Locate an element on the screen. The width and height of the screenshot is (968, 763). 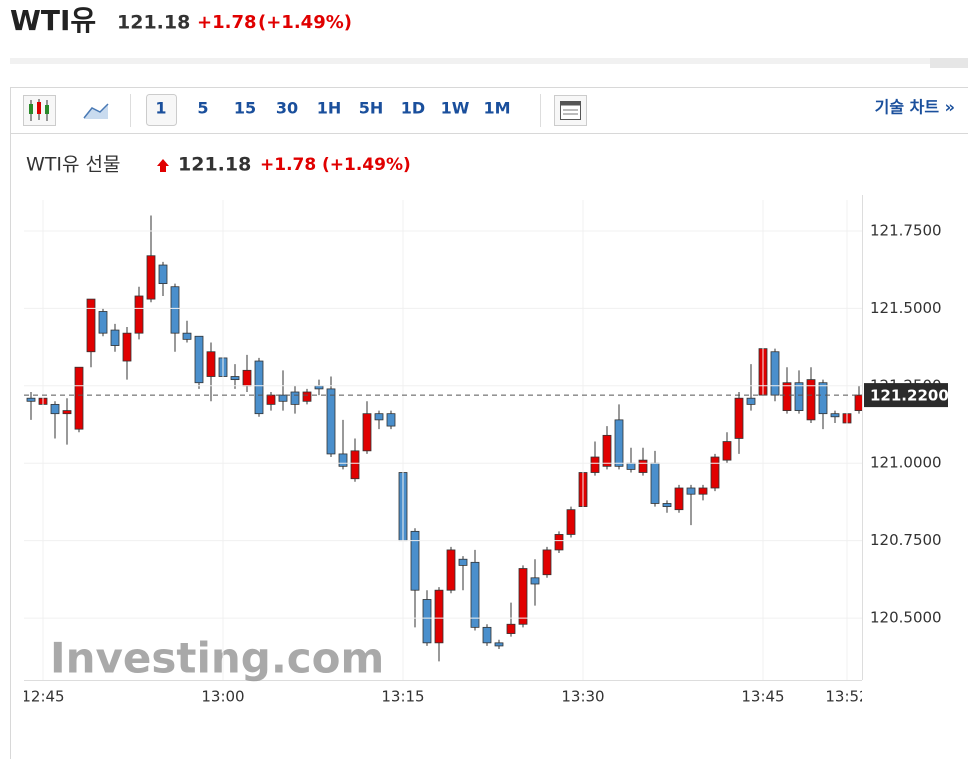
x-tick-label: 13:45 is located at coordinates (762, 697).